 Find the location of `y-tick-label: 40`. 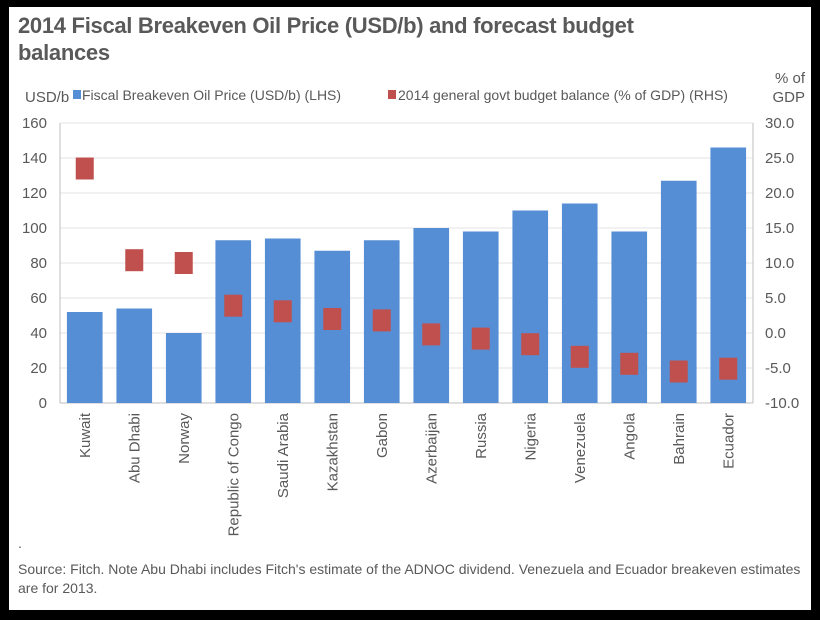

y-tick-label: 40 is located at coordinates (38, 333).